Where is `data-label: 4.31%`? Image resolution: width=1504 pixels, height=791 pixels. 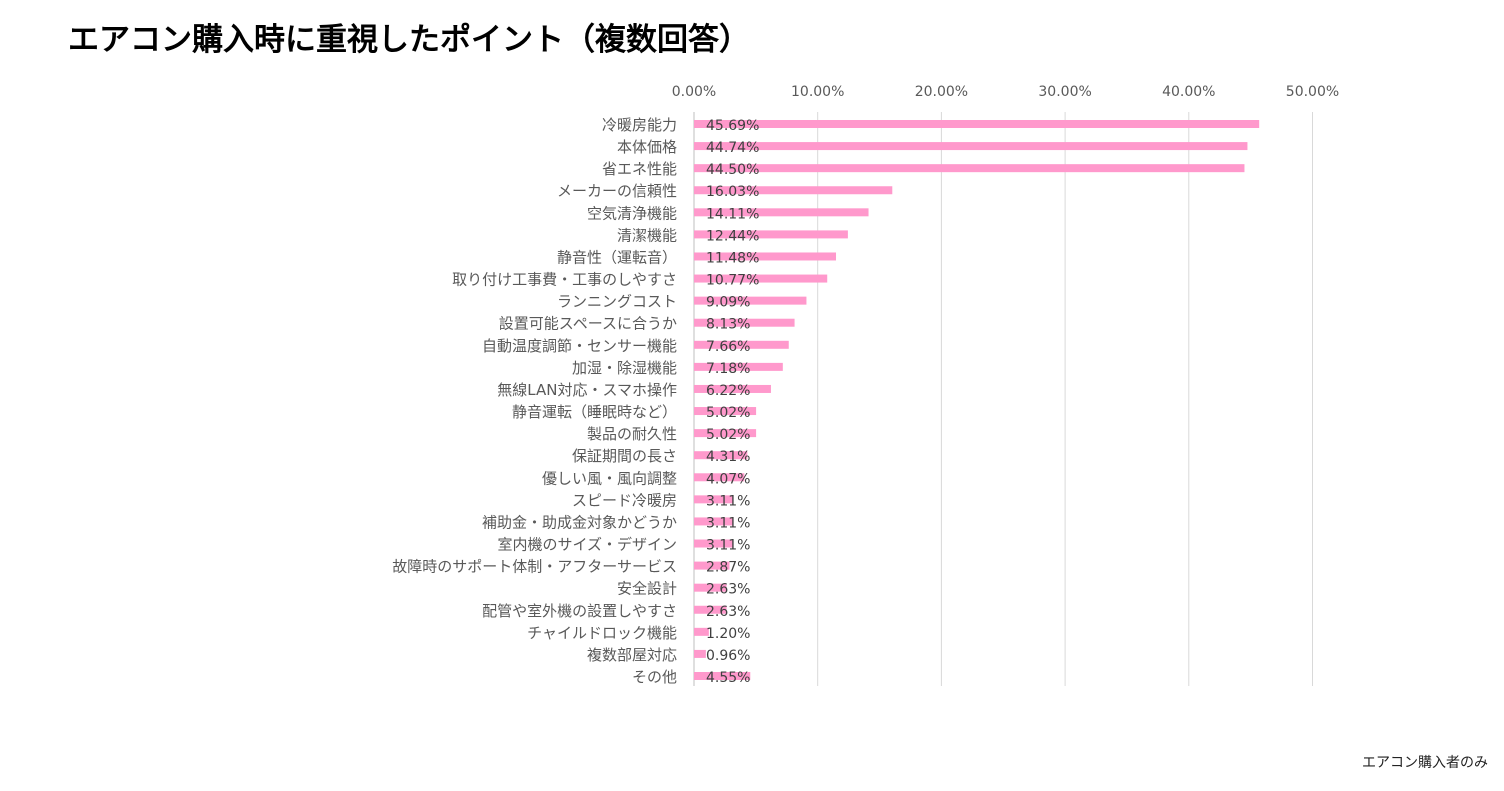 data-label: 4.31% is located at coordinates (728, 457).